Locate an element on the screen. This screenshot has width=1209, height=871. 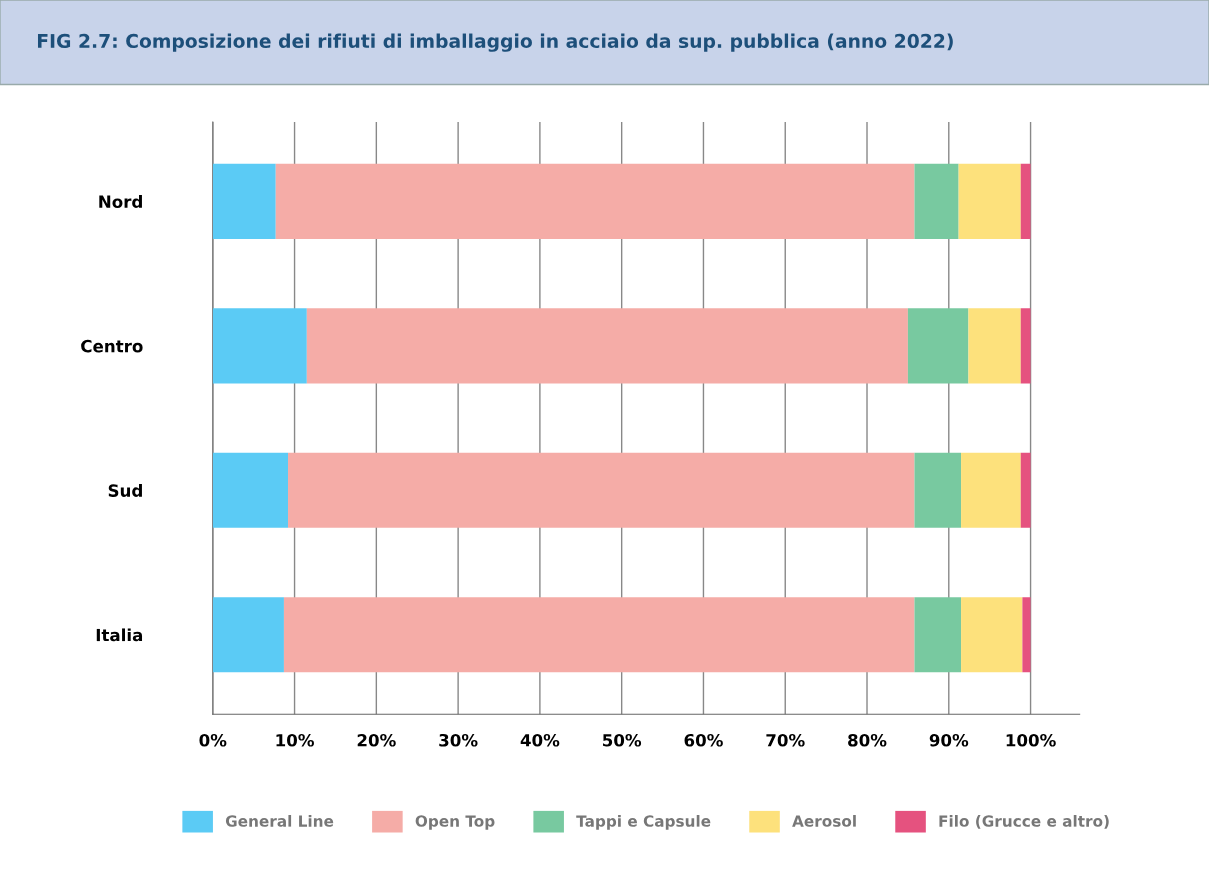
x-tick-label: 100% is located at coordinates (1031, 740).